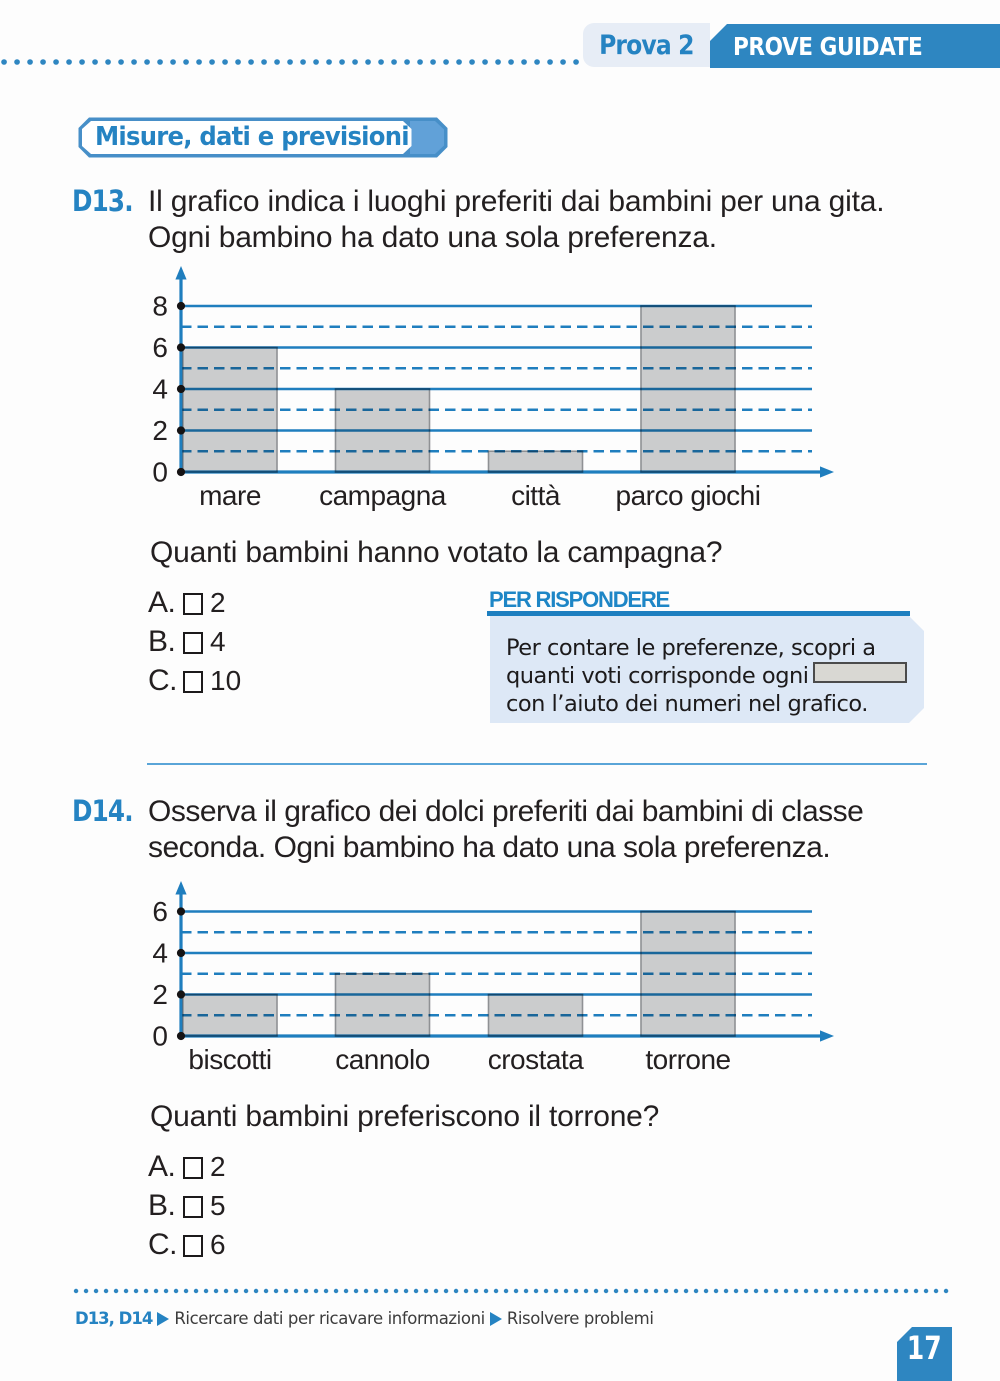 This screenshot has height=1381, width=1000. What do you see at coordinates (691, 648) in the screenshot?
I see `helper-line1: Per contare le preferenze, scopri a` at bounding box center [691, 648].